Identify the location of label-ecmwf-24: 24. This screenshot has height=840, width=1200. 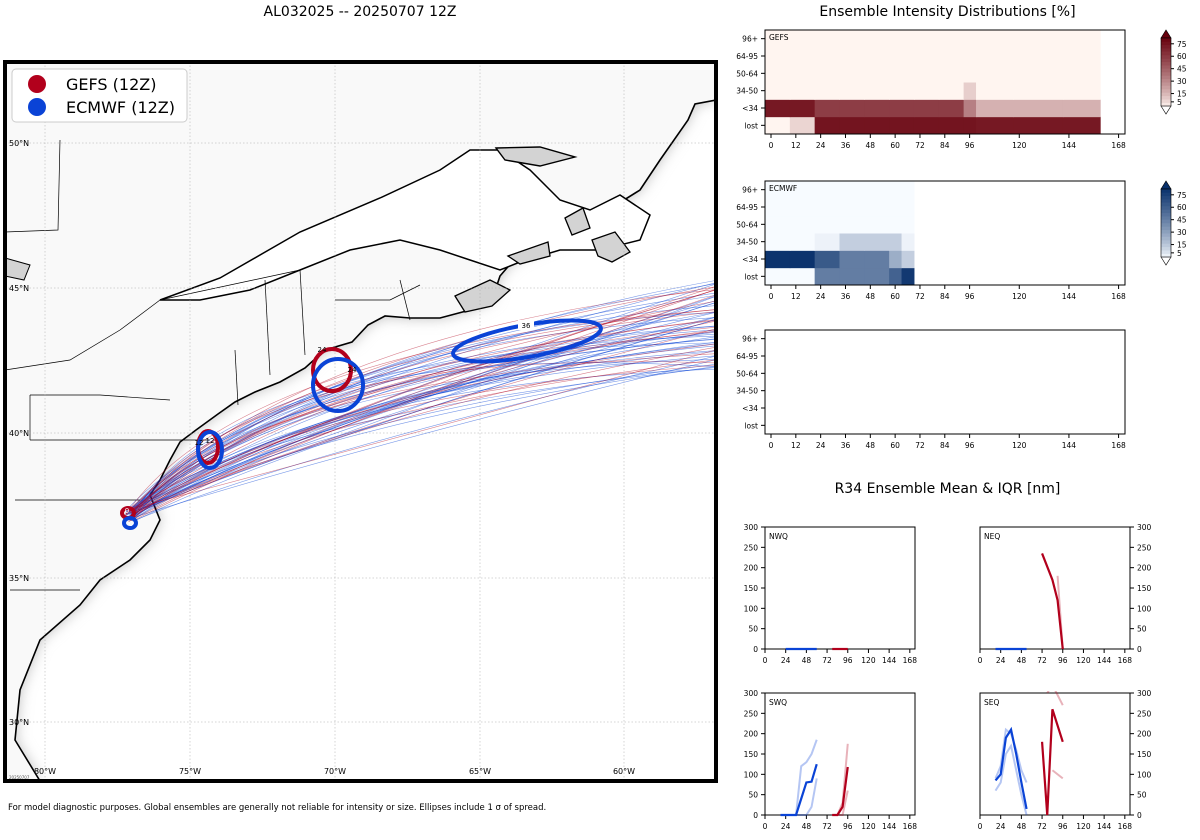
(352, 370).